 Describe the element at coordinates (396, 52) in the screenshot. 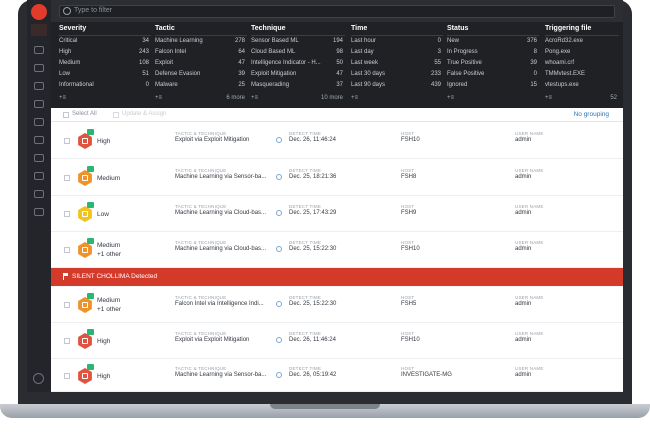

I see `facet-item: Last day 3` at that location.